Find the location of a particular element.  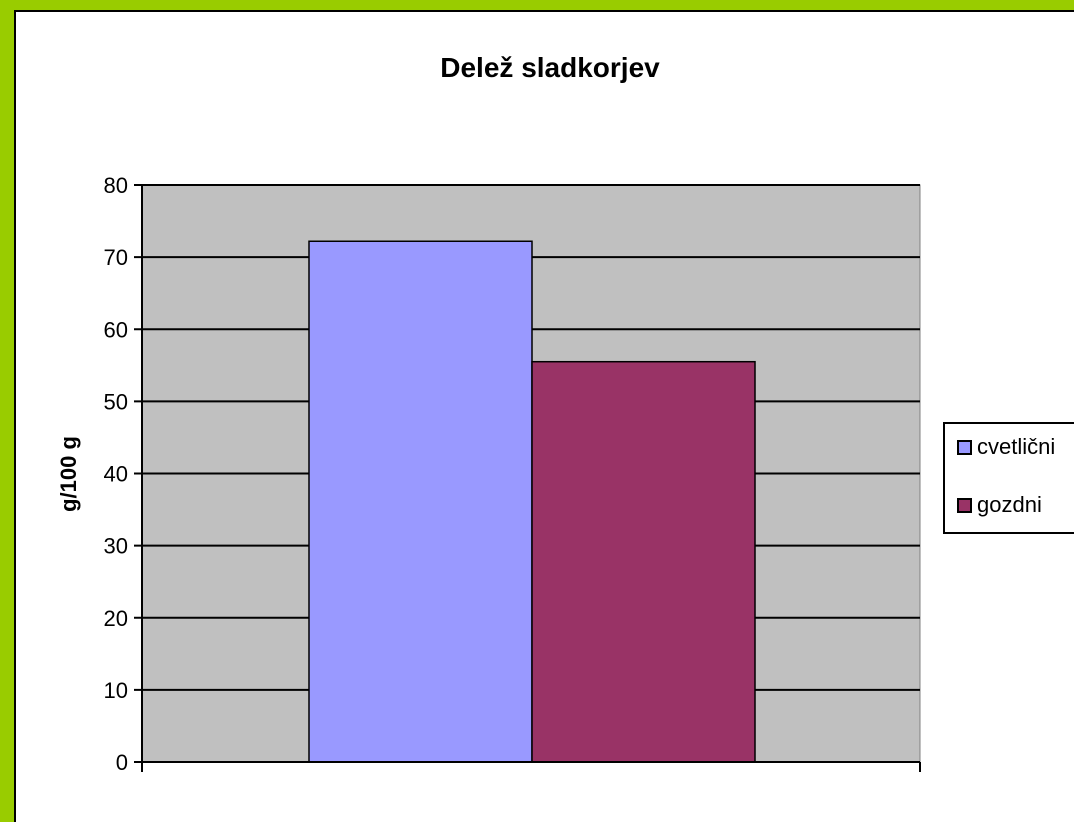

legend-label-gozdni: gozdni is located at coordinates (1009, 504).